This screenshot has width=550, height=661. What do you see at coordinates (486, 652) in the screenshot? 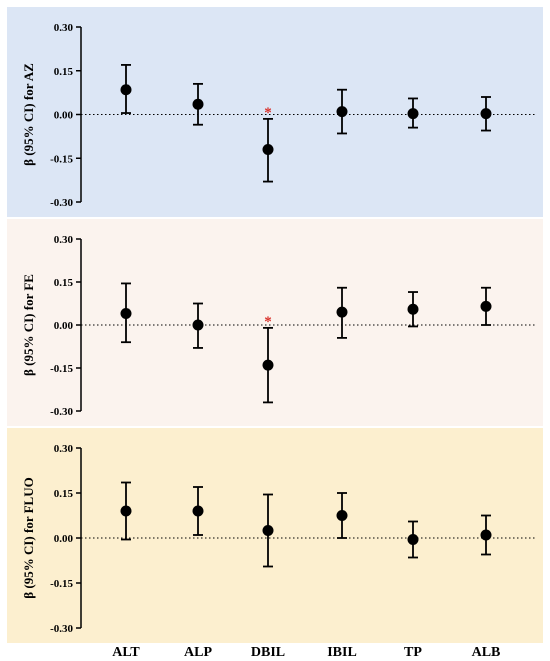
I see `category-label-alb: ALB` at bounding box center [486, 652].